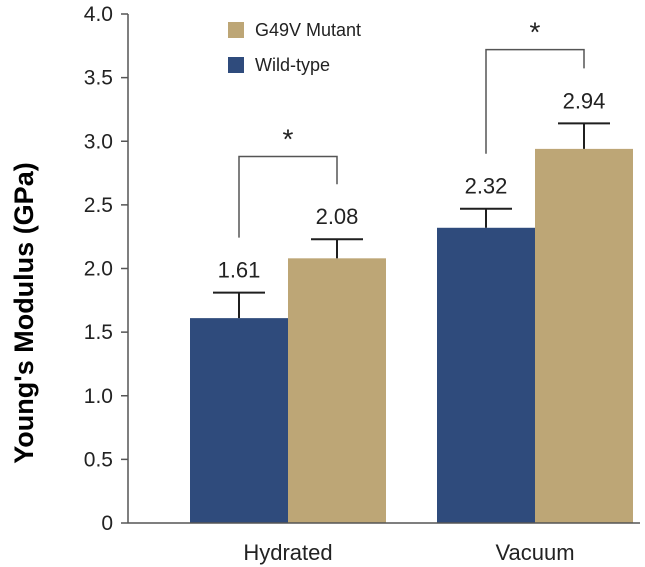 The width and height of the screenshot is (645, 567). I want to click on y-axis: 0 0.5 1.0 1.5 2.0 2.5 3.0 3.5 4.0, so click(106, 269).